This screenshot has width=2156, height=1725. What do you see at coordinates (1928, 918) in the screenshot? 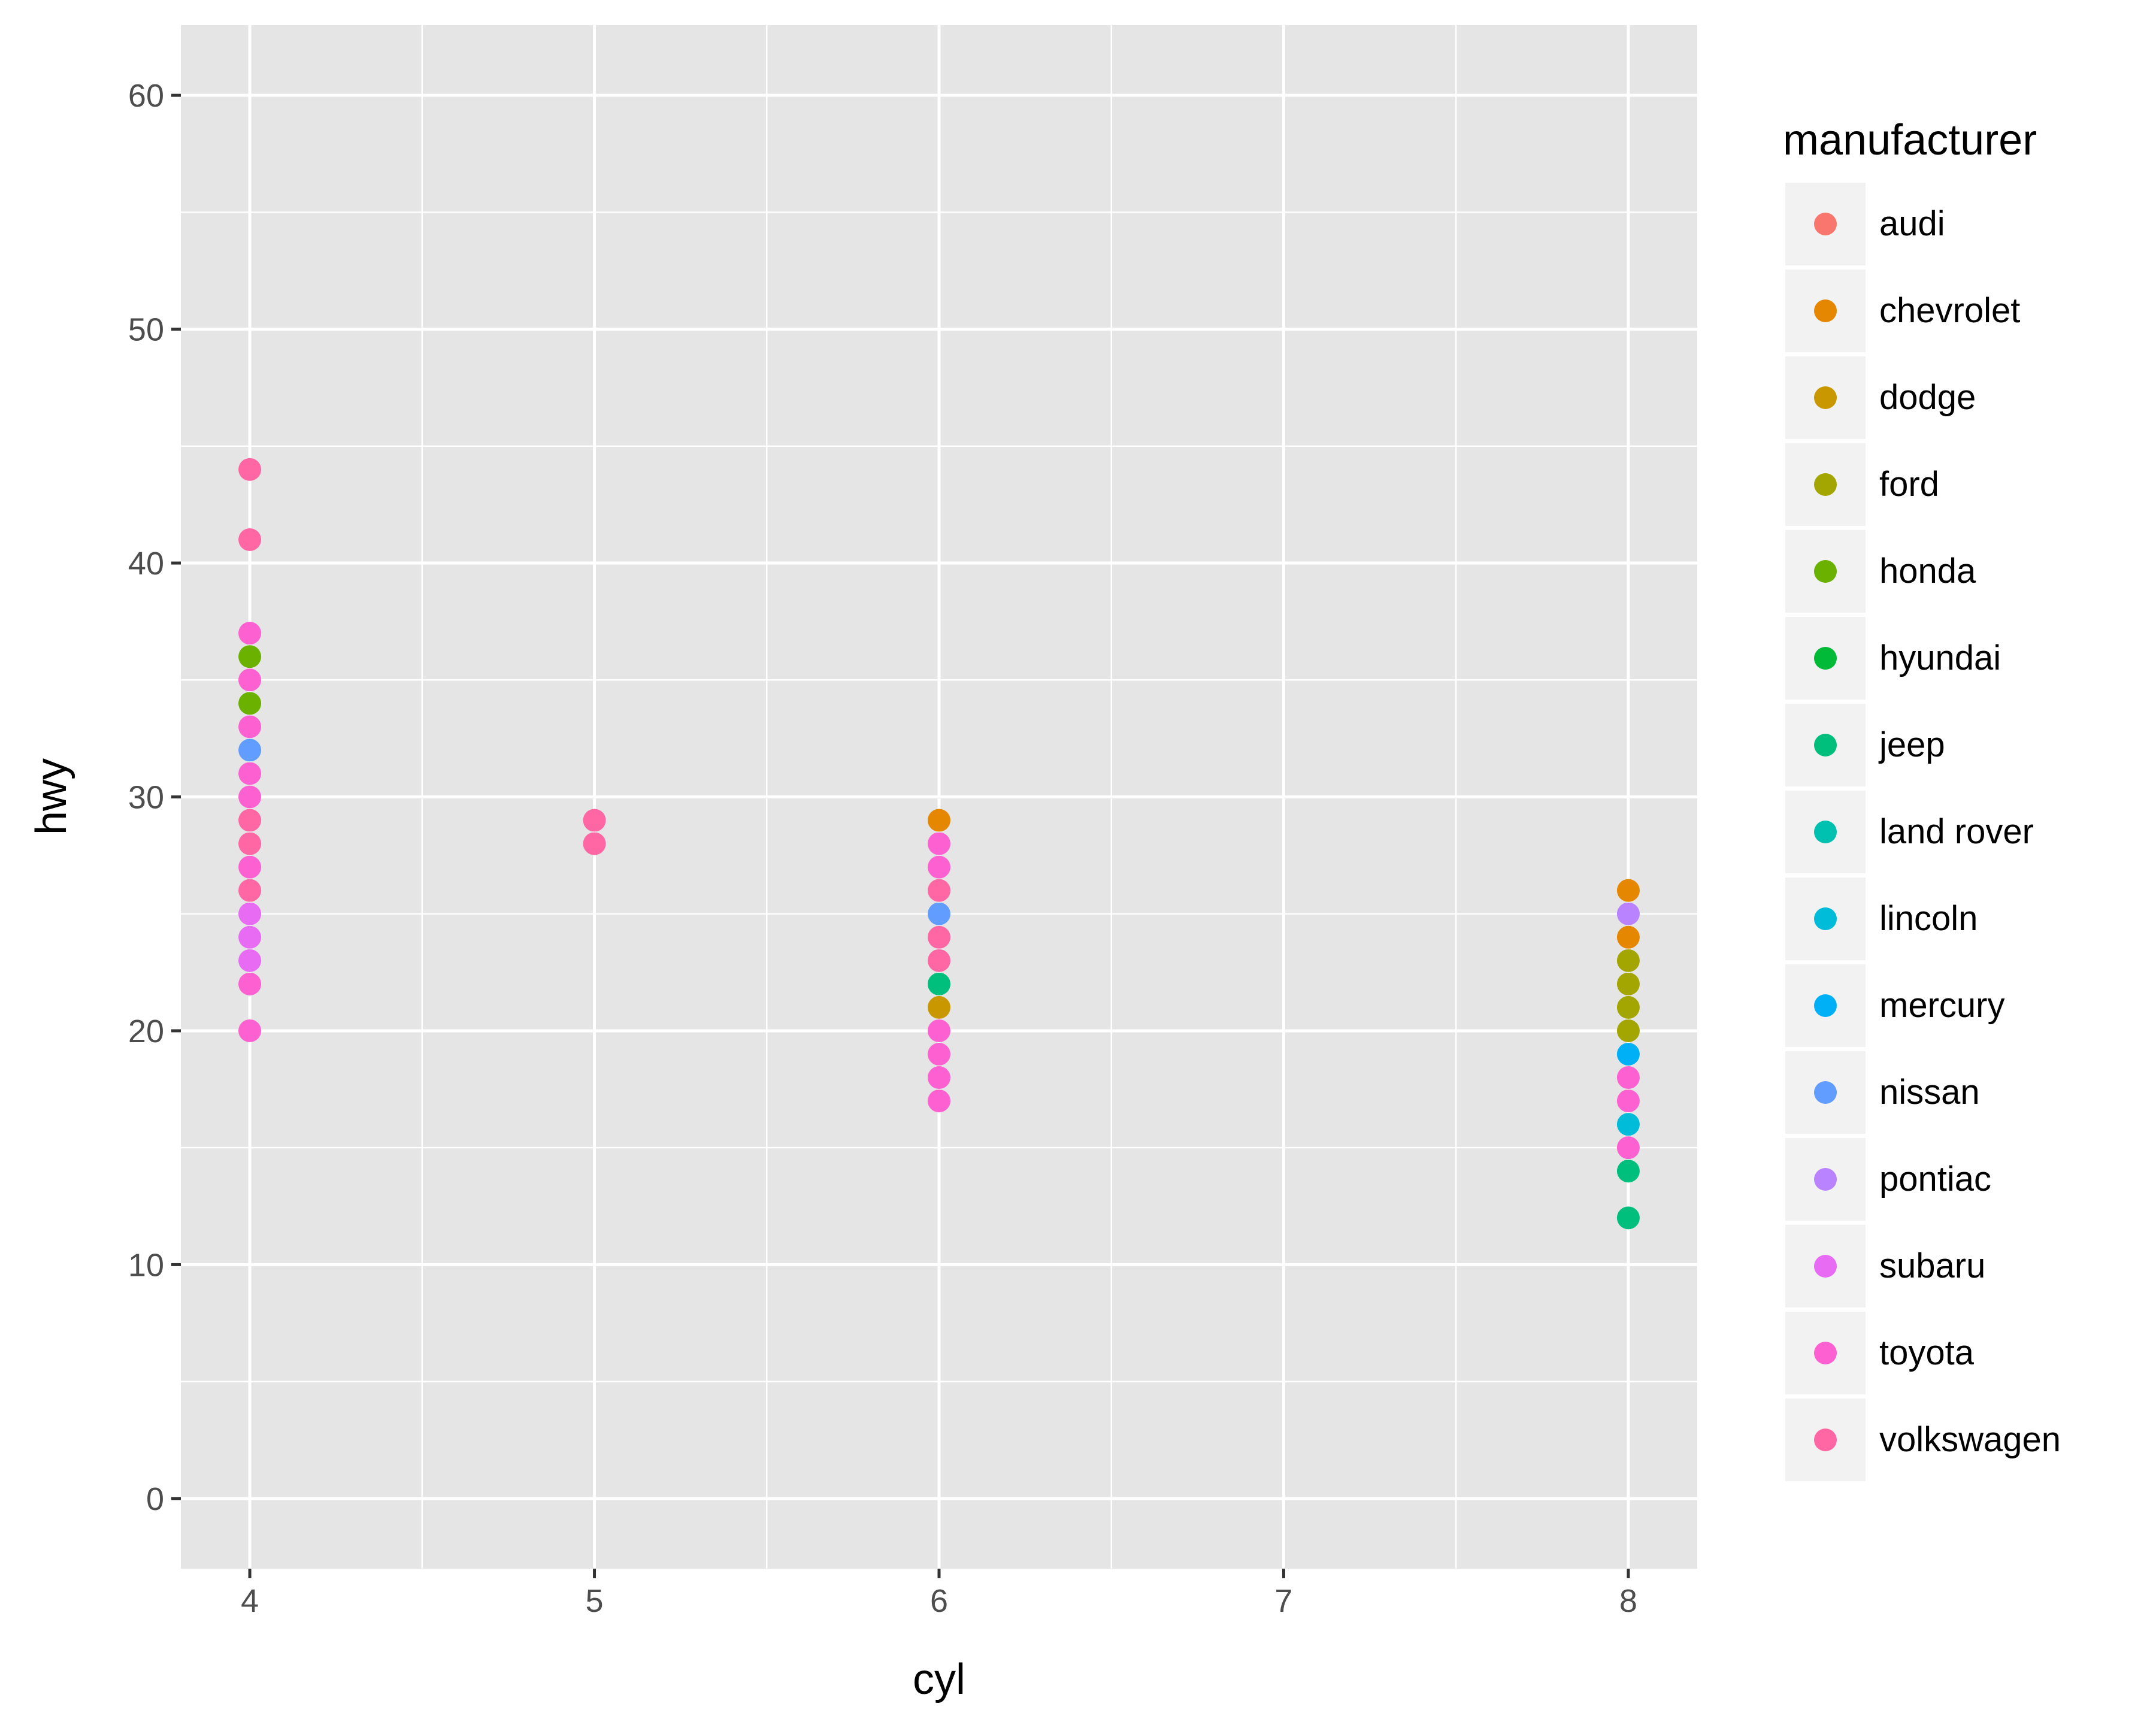
I see `legend-label: lincoln` at bounding box center [1928, 918].